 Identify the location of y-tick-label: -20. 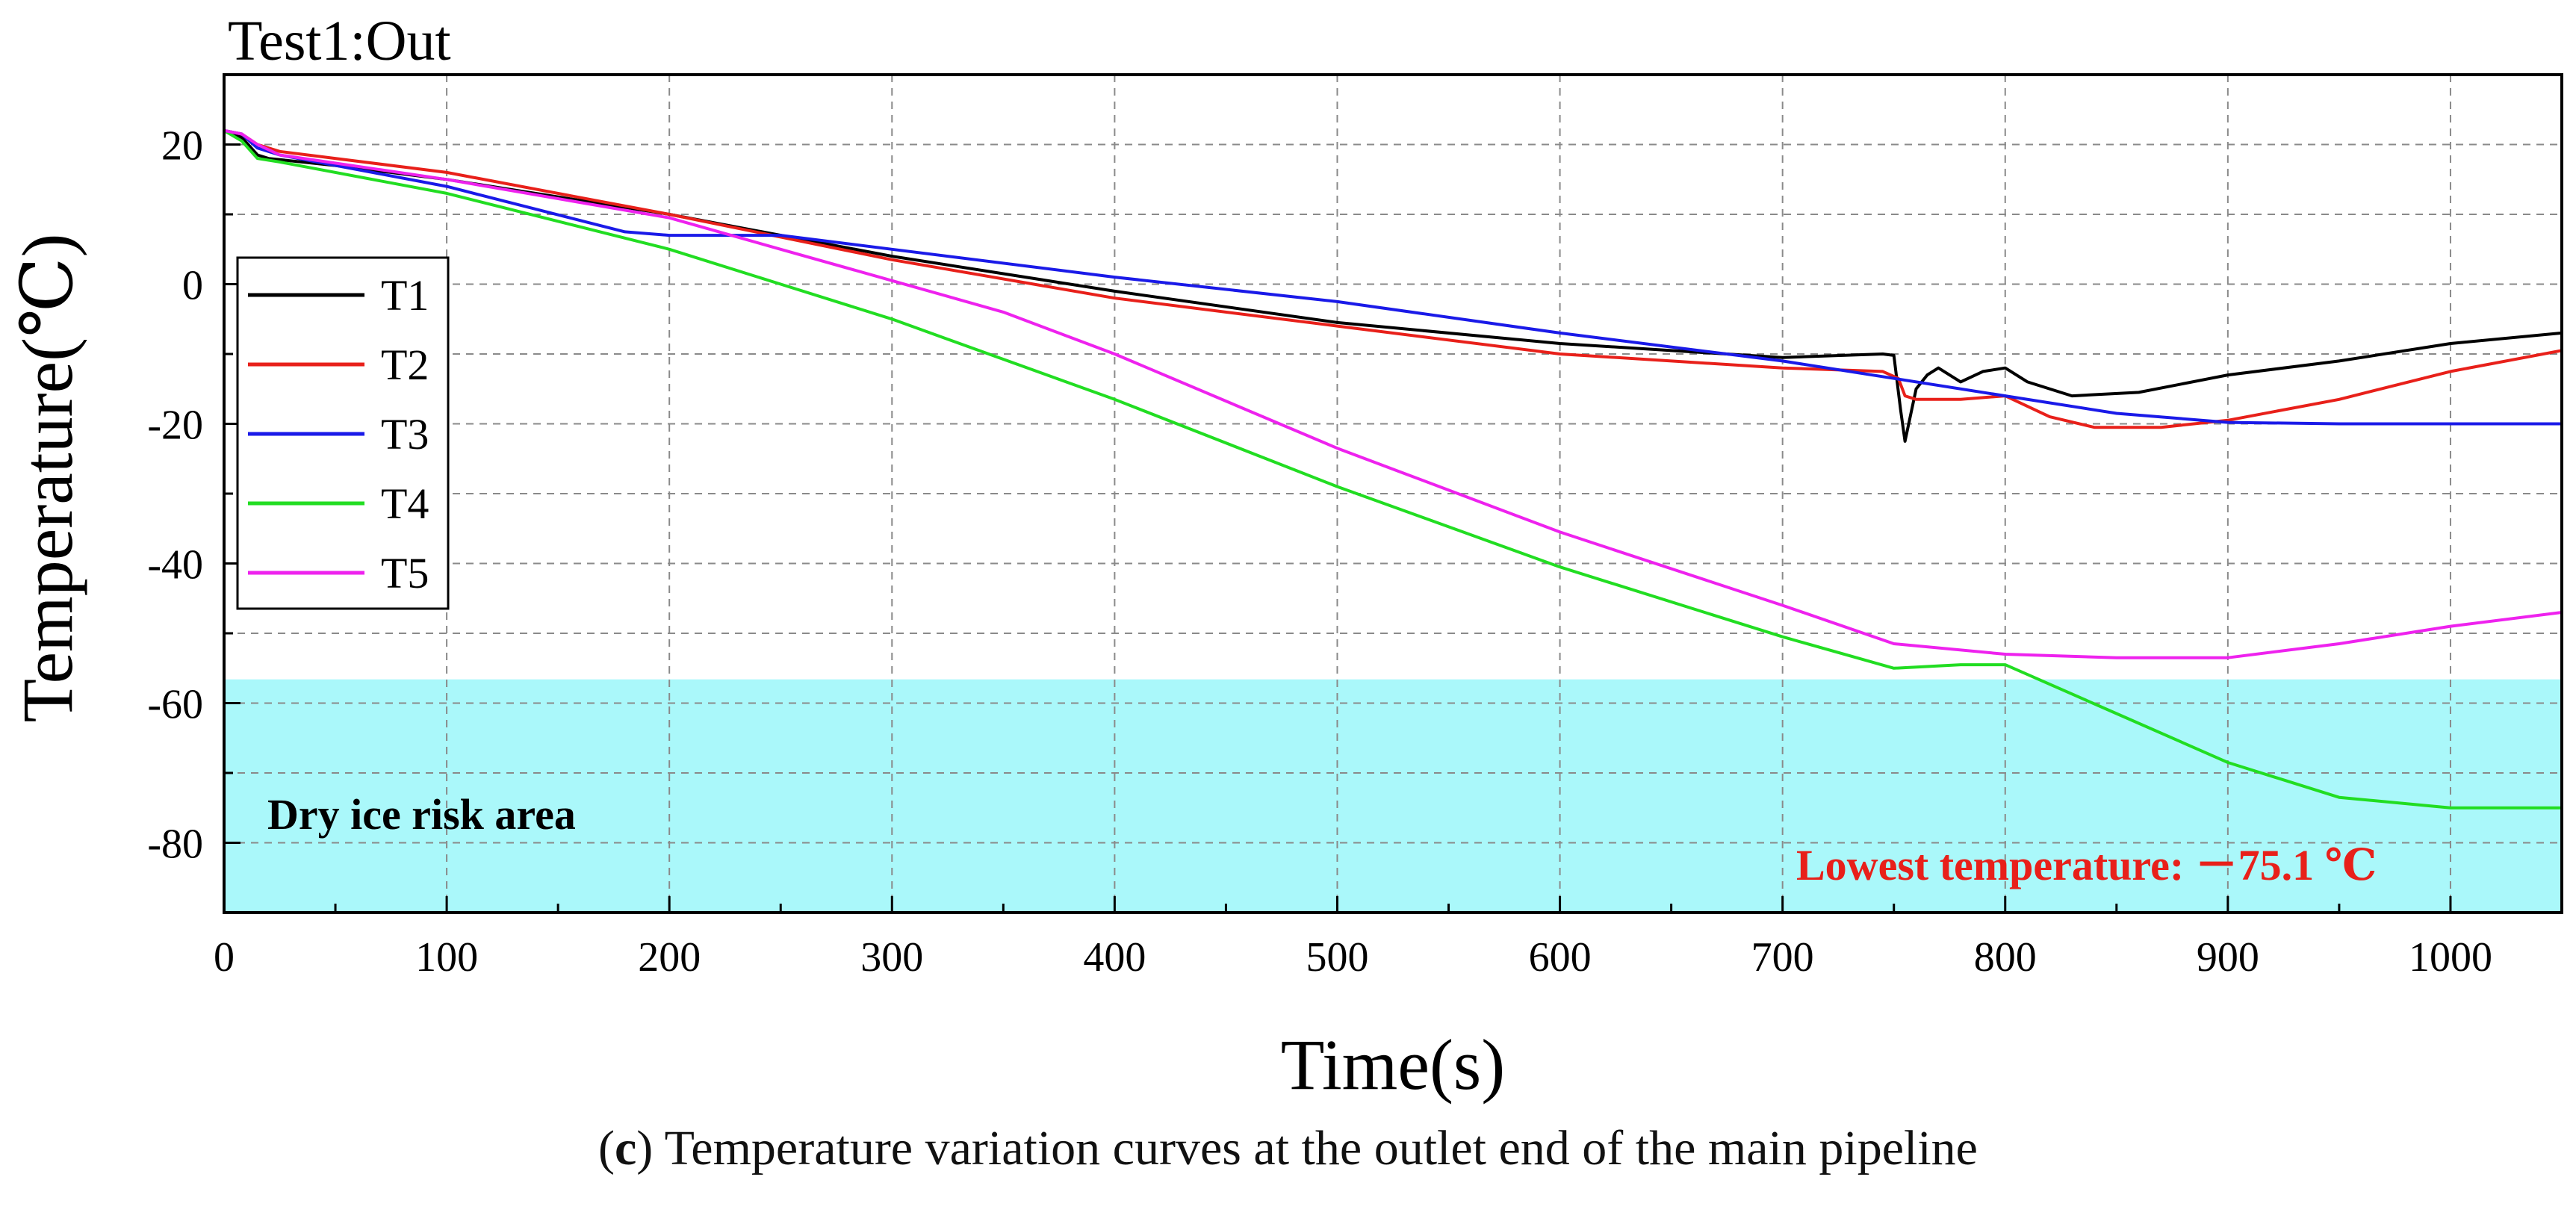
(175, 426).